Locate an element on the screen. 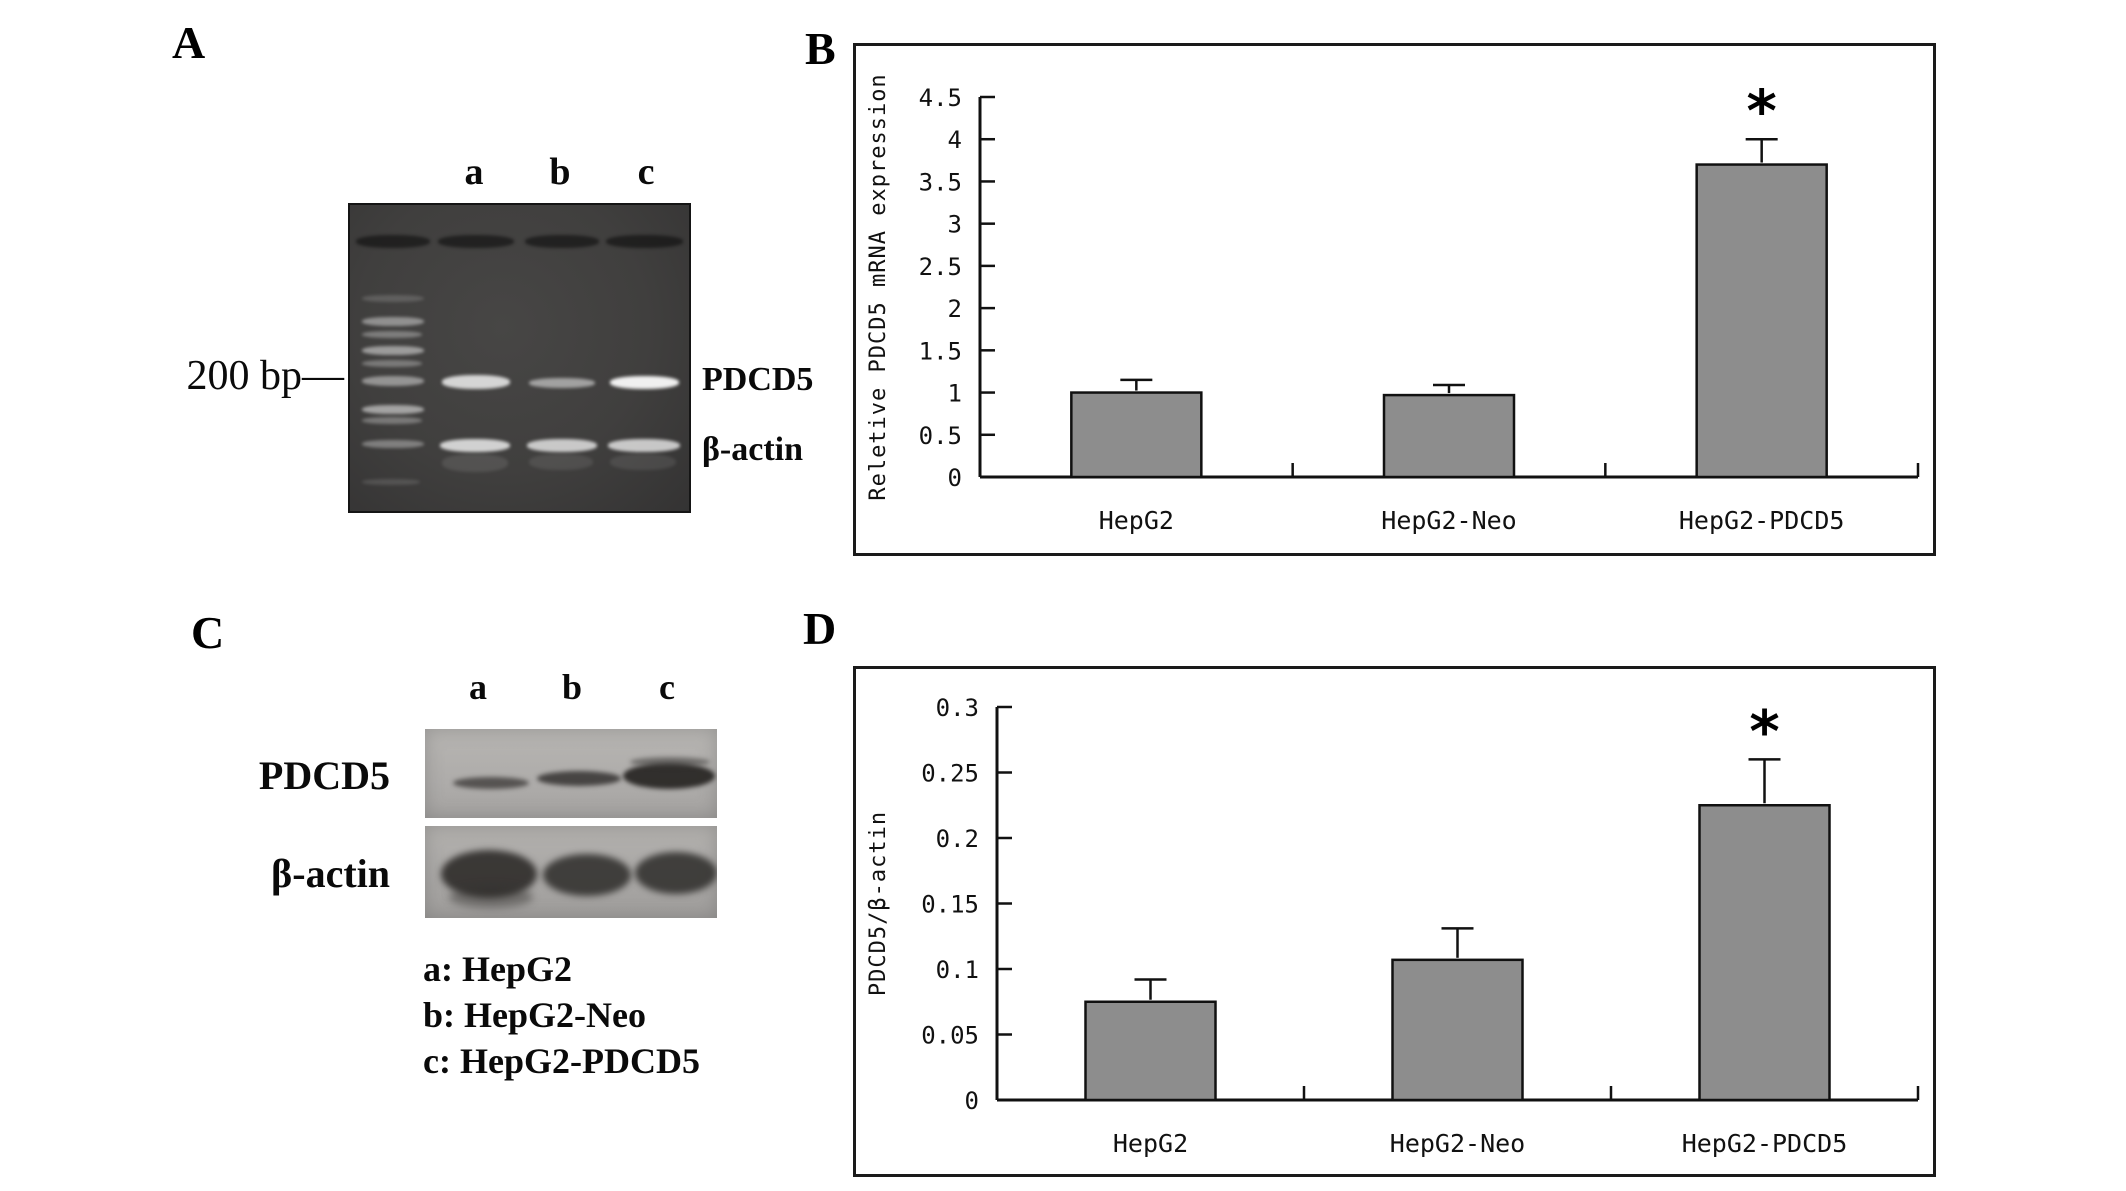 The width and height of the screenshot is (2126, 1191). gel-well-lane-c is located at coordinates (644, 241).